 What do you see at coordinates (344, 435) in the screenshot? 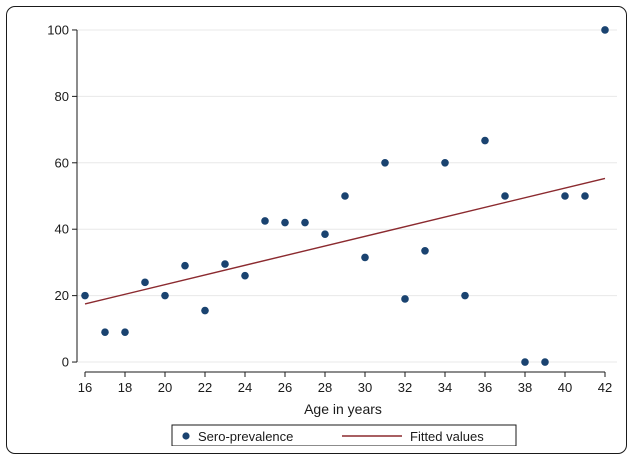
I see `legend: Sero-prevalence Fitted values` at bounding box center [344, 435].